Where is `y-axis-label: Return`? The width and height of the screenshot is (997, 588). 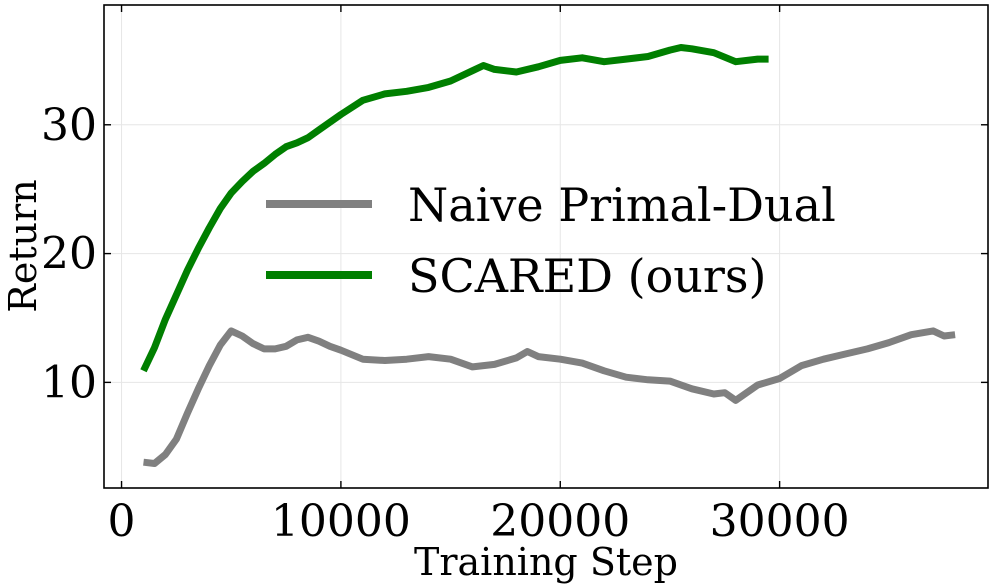
y-axis-label: Return is located at coordinates (23, 245).